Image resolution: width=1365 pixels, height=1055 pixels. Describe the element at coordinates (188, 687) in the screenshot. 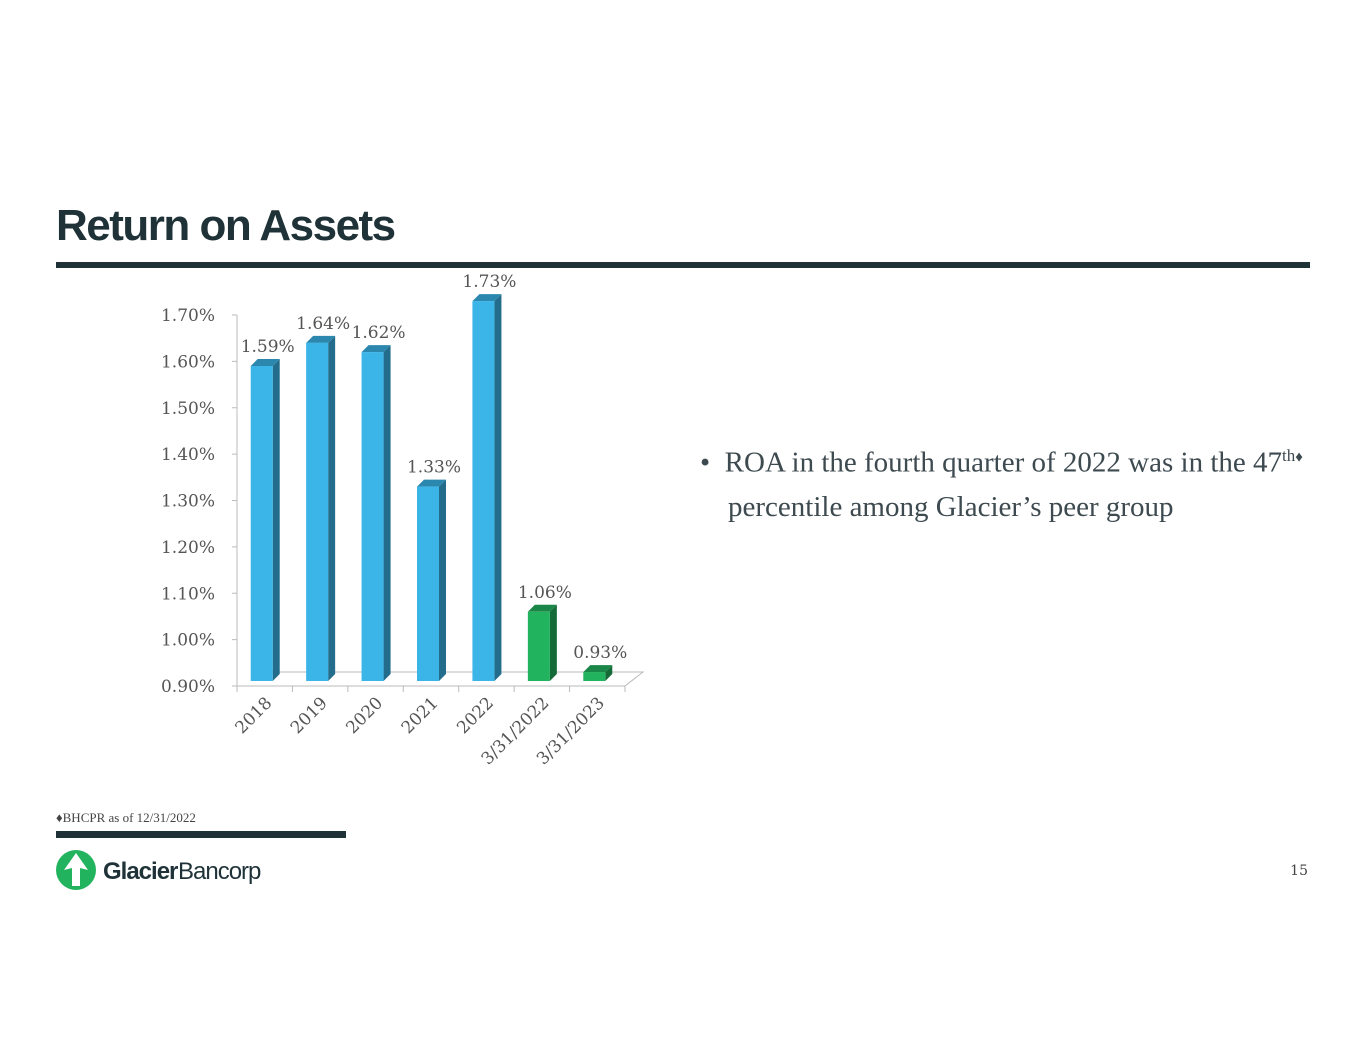

I see `y-tick-label: 0.90%` at that location.